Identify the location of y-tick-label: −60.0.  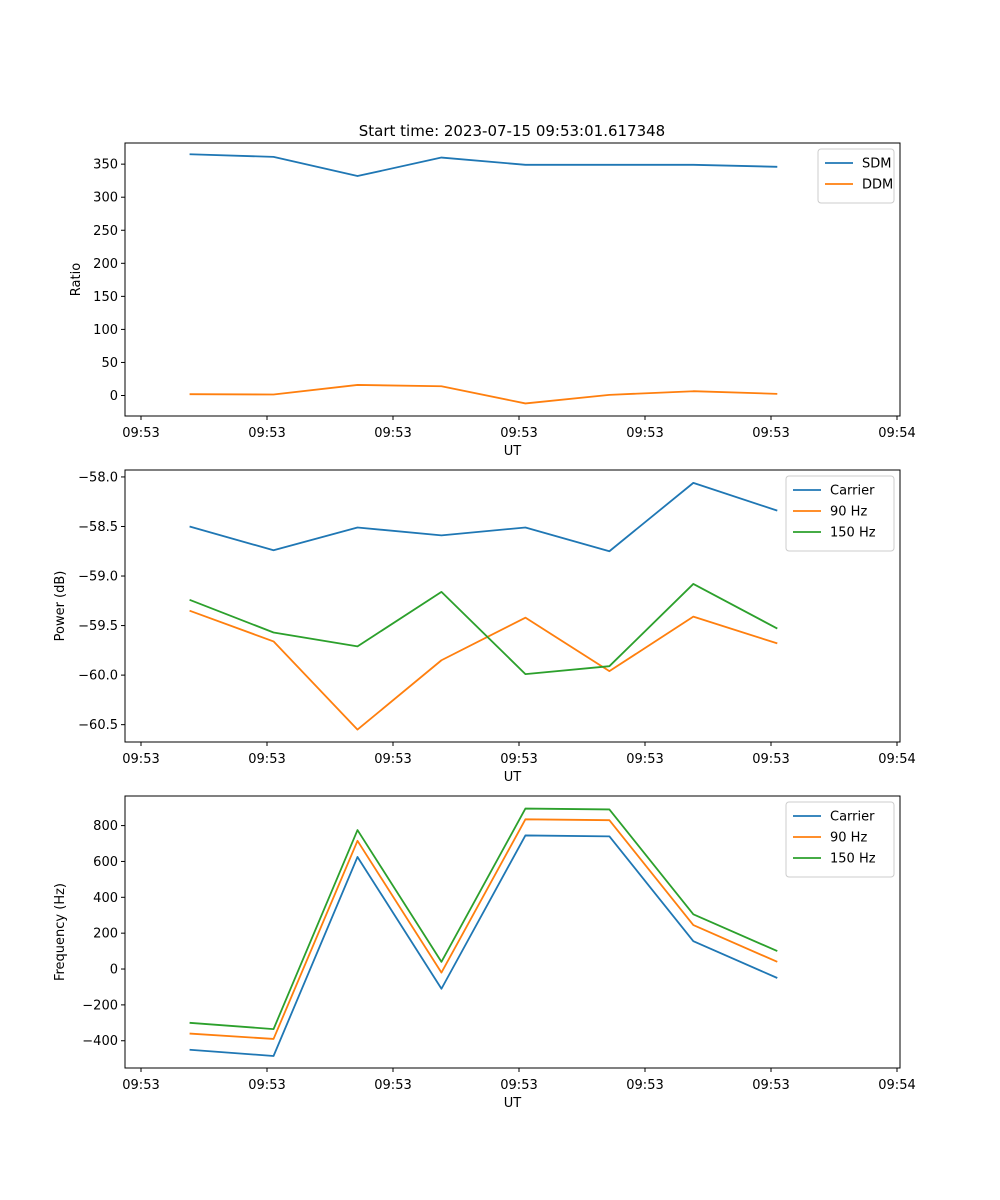
(98, 676).